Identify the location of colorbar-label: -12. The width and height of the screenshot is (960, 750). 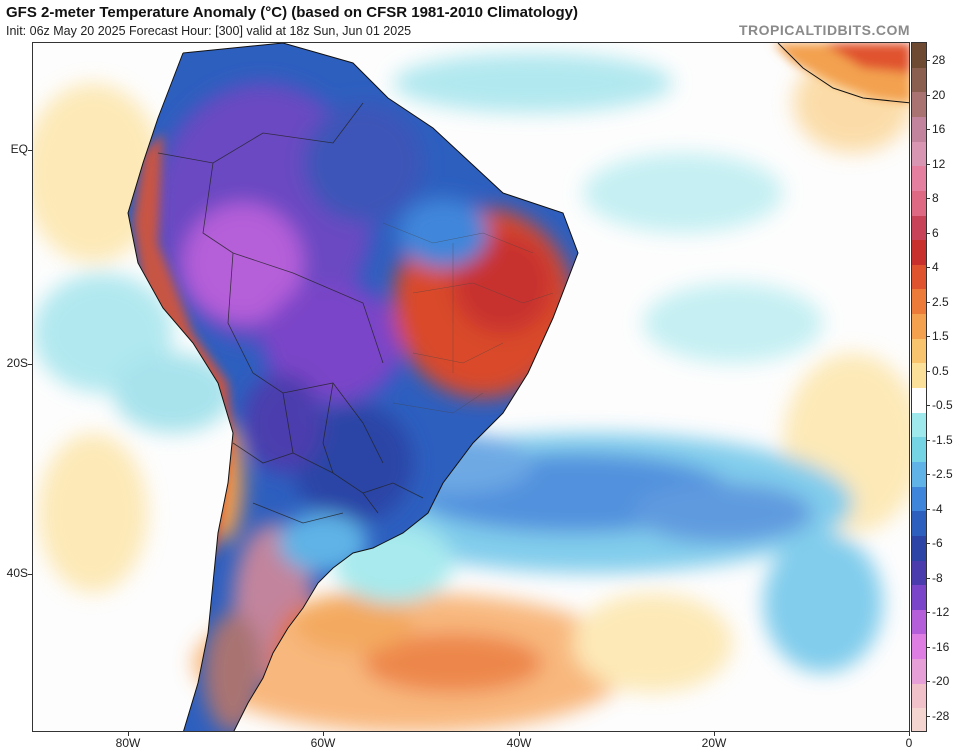
(941, 612).